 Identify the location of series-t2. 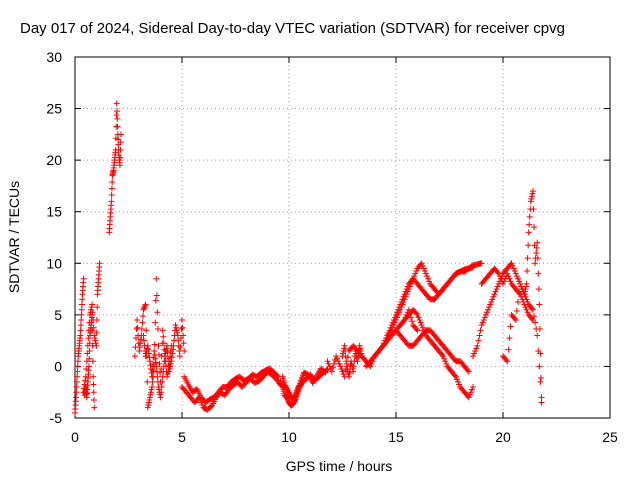
(89, 361).